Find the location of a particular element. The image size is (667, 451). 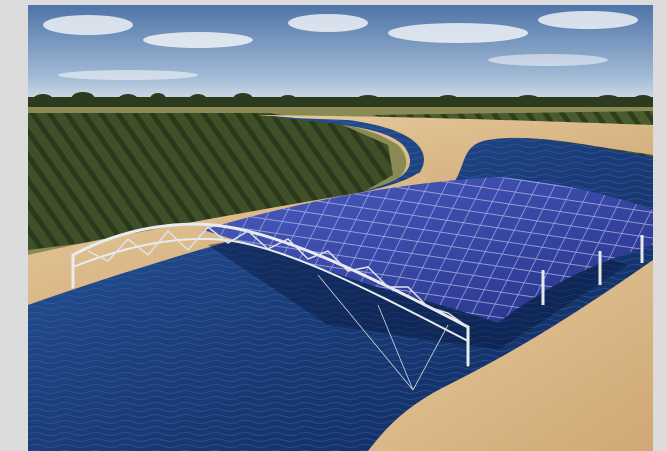

support-legs is located at coordinates (592, 270).